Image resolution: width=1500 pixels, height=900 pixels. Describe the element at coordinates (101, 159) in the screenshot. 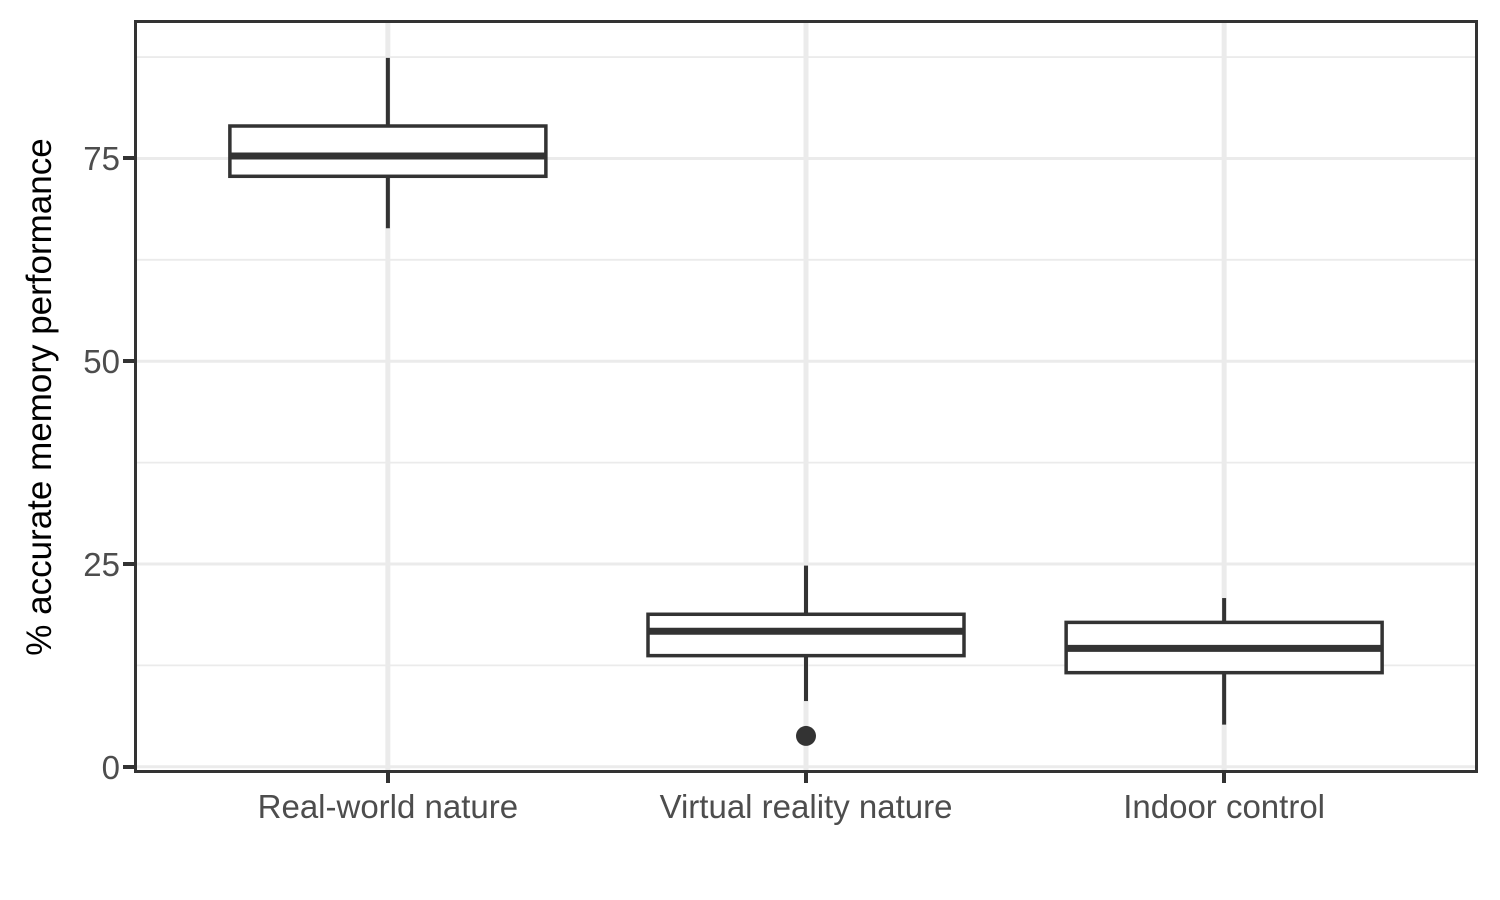

I see `y-tick-label: 75` at that location.